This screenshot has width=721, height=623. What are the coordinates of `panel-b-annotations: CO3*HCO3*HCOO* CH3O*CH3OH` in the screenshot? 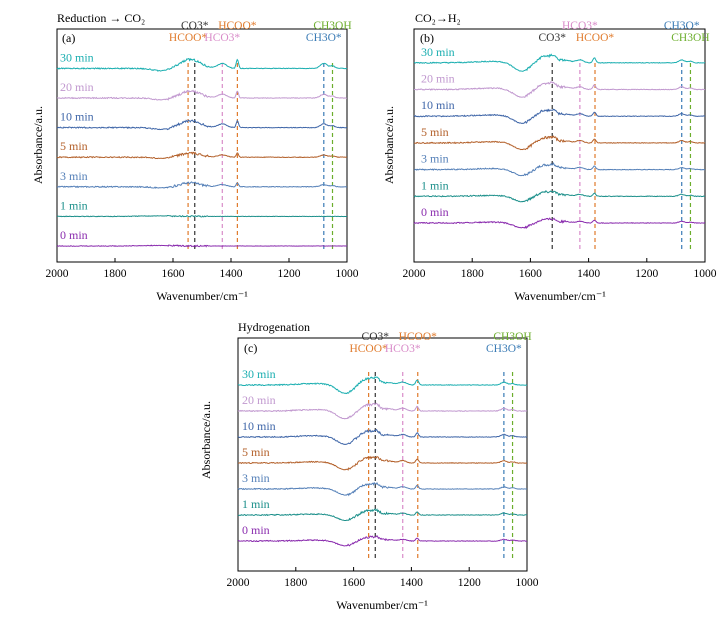 It's located at (624, 136).